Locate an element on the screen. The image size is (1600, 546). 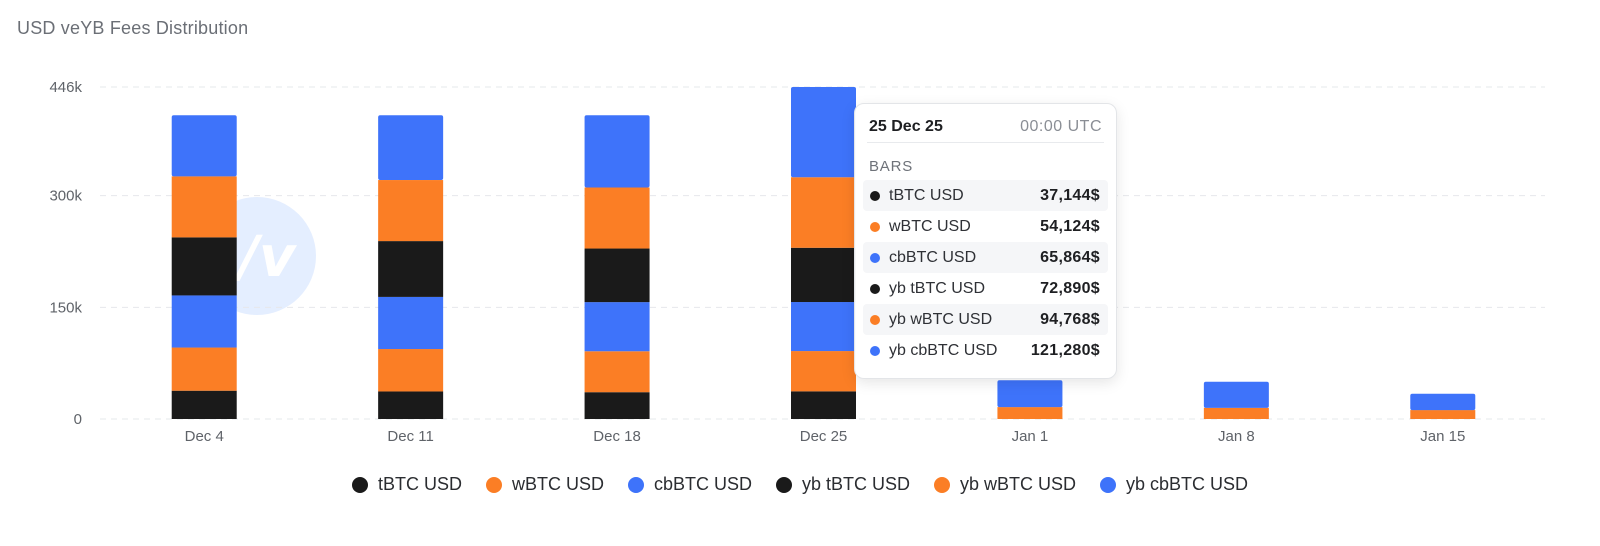
tooltip-header: 25 Dec 25 00:00 UTC is located at coordinates (985, 129).